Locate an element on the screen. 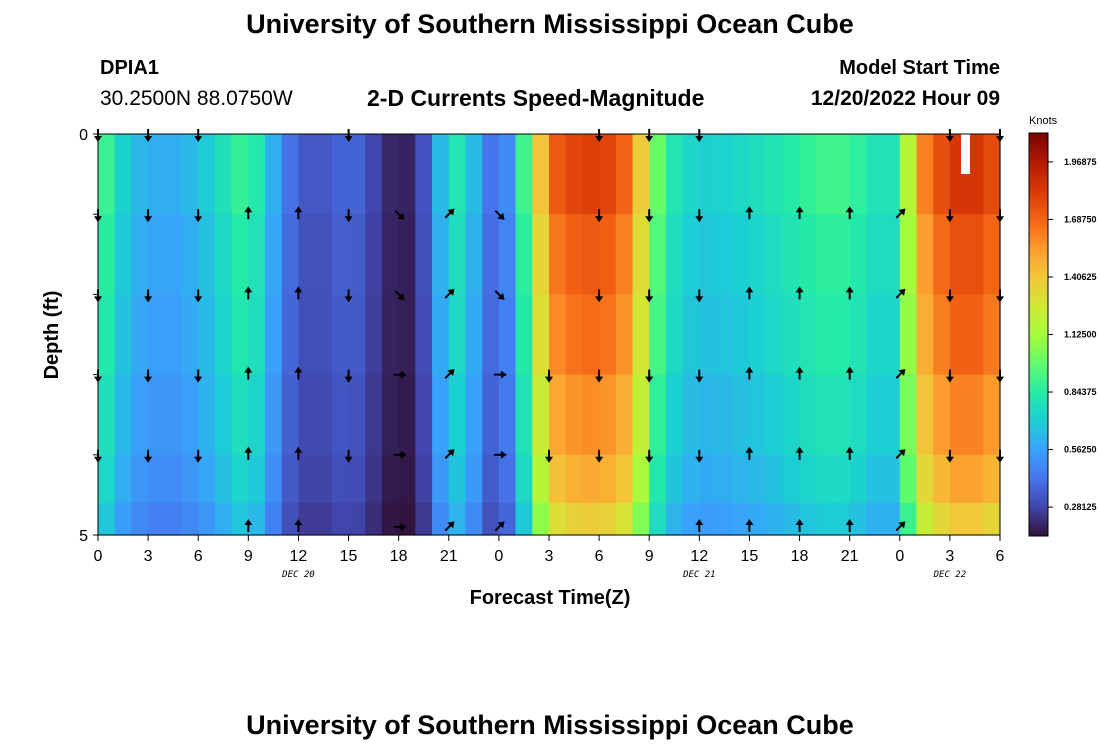 The width and height of the screenshot is (1100, 750). x-tick-label: 21 is located at coordinates (449, 556).